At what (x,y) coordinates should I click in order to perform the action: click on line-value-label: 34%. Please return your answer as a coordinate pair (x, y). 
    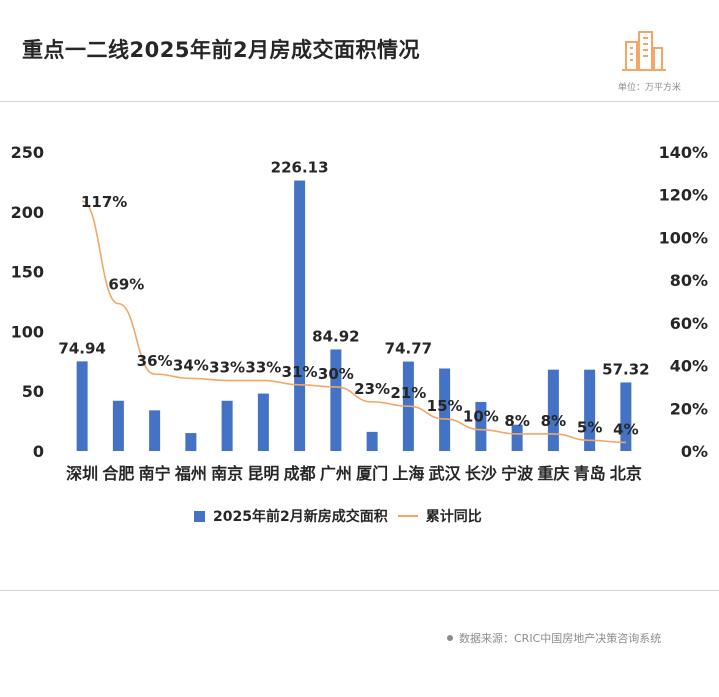
    Looking at the image, I should click on (191, 365).